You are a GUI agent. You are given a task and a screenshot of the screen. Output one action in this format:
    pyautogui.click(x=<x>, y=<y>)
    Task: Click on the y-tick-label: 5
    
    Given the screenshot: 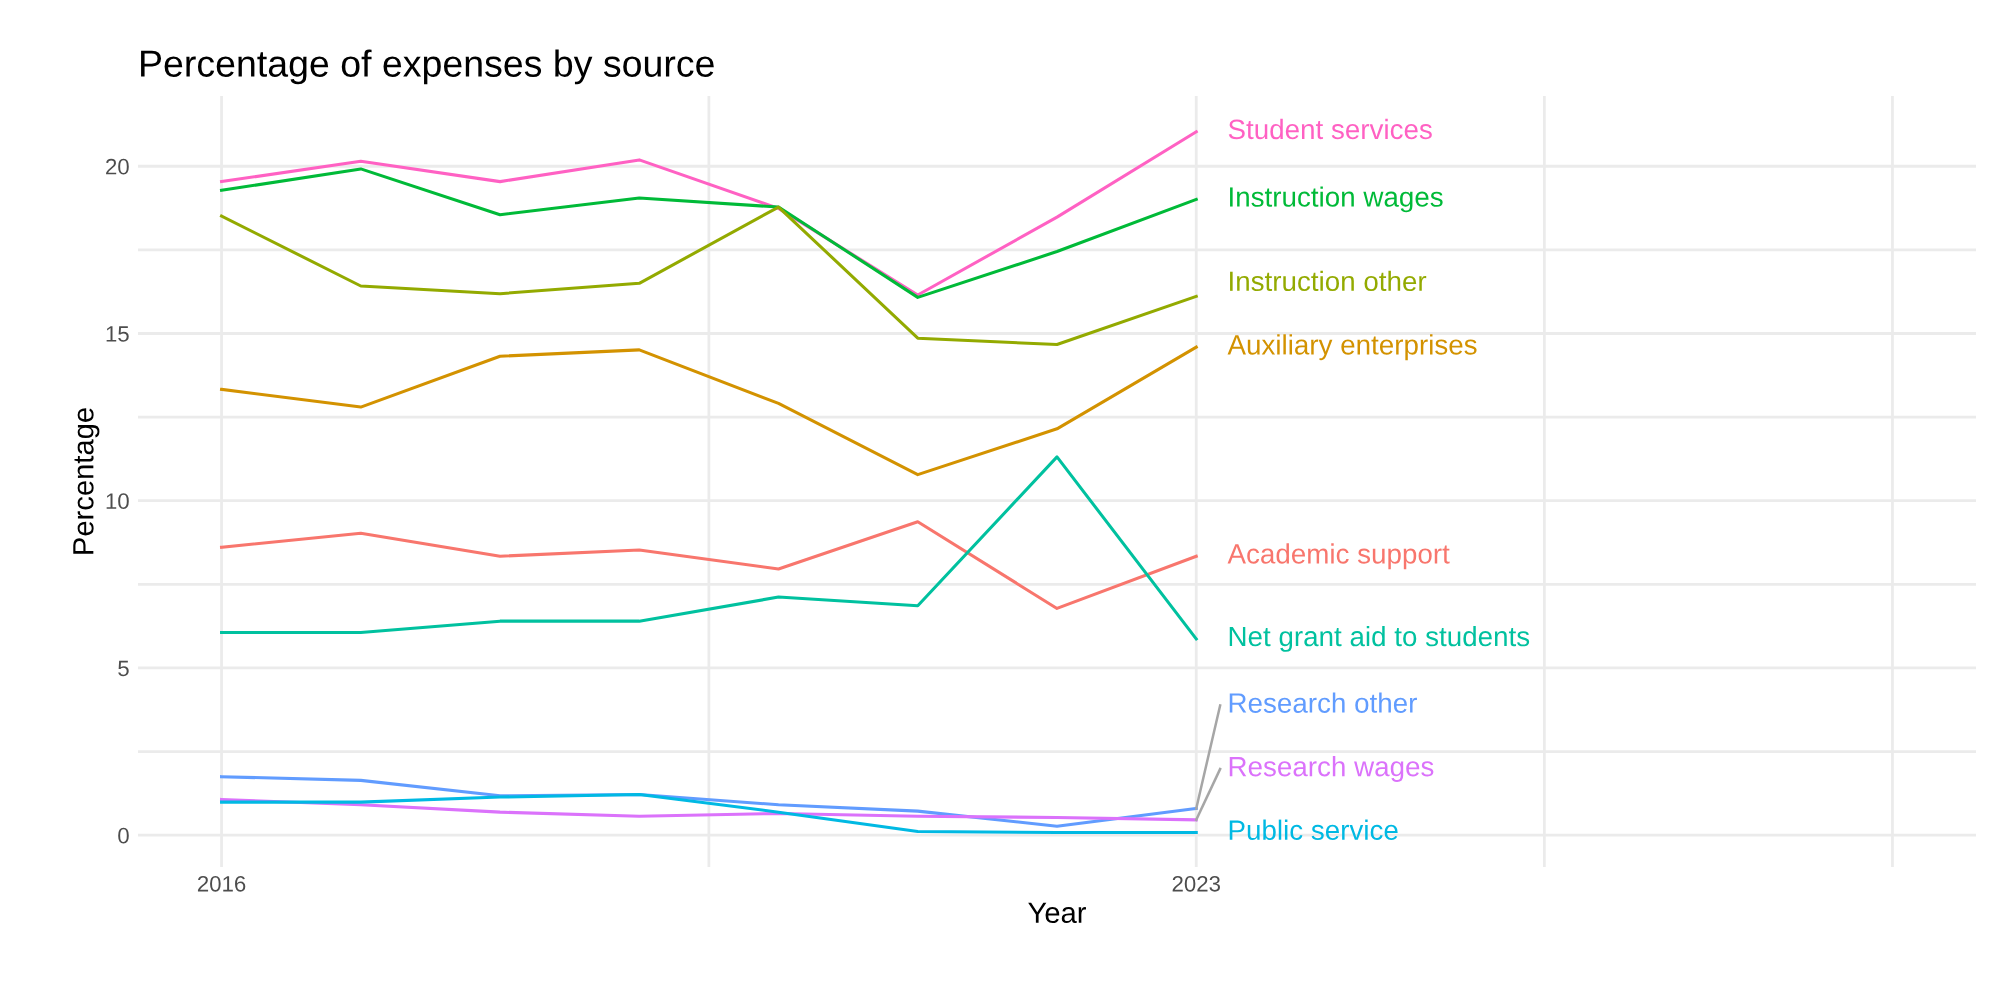 What is the action you would take?
    pyautogui.click(x=123, y=668)
    